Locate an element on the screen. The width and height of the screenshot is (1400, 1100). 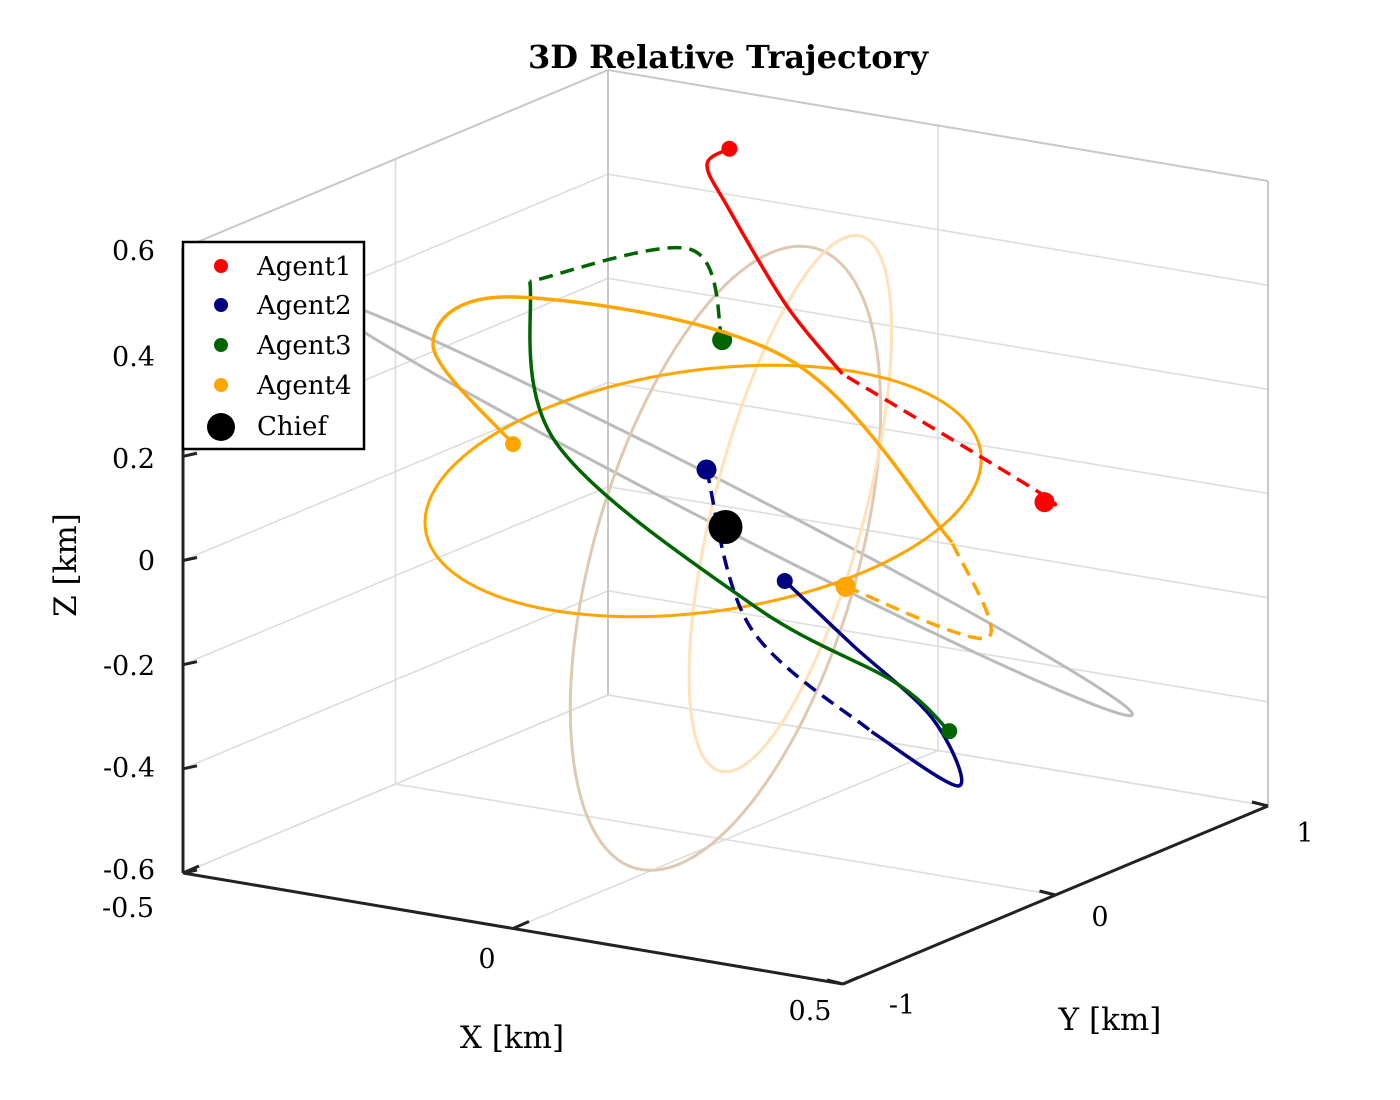
x-tick-labels: -0.5 0 0.5 is located at coordinates (467, 960).